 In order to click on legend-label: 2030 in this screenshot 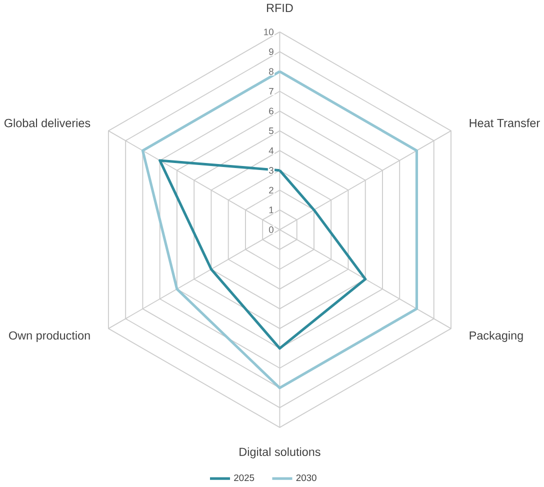, I will do `click(306, 477)`.